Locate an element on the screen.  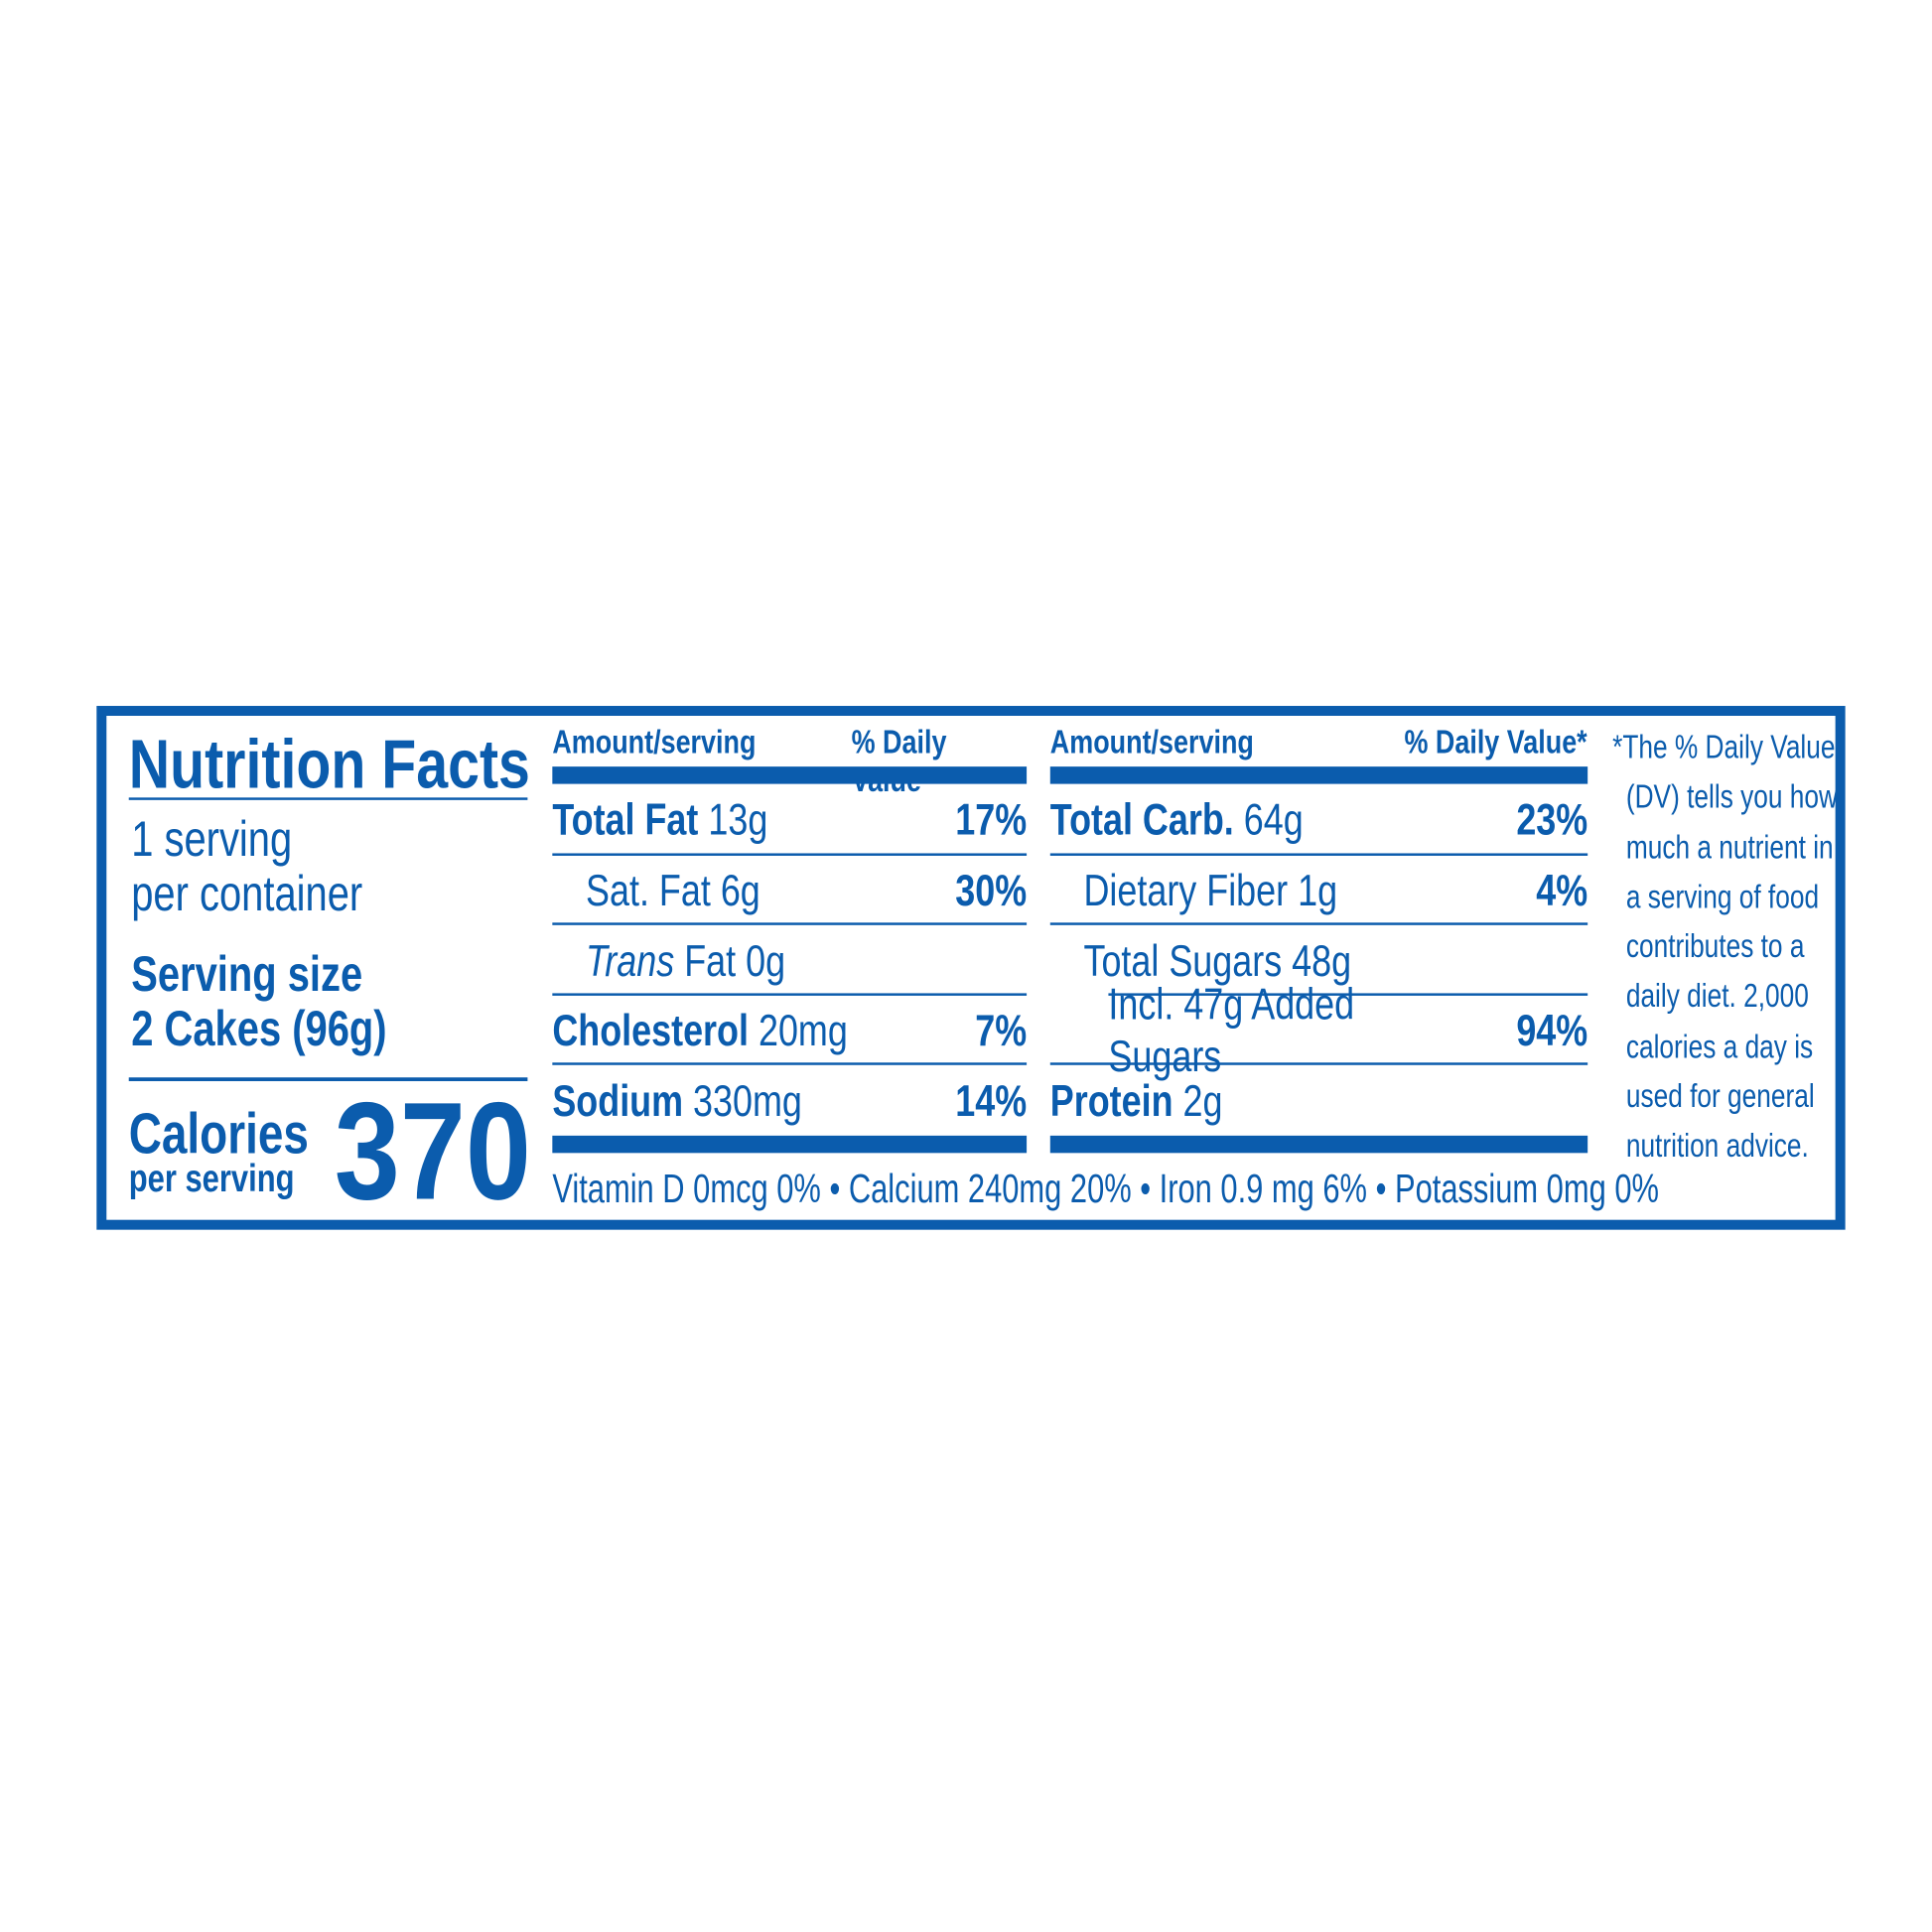
serving-size: Serving size 2 Cakes (96g) is located at coordinates (291, 1002).